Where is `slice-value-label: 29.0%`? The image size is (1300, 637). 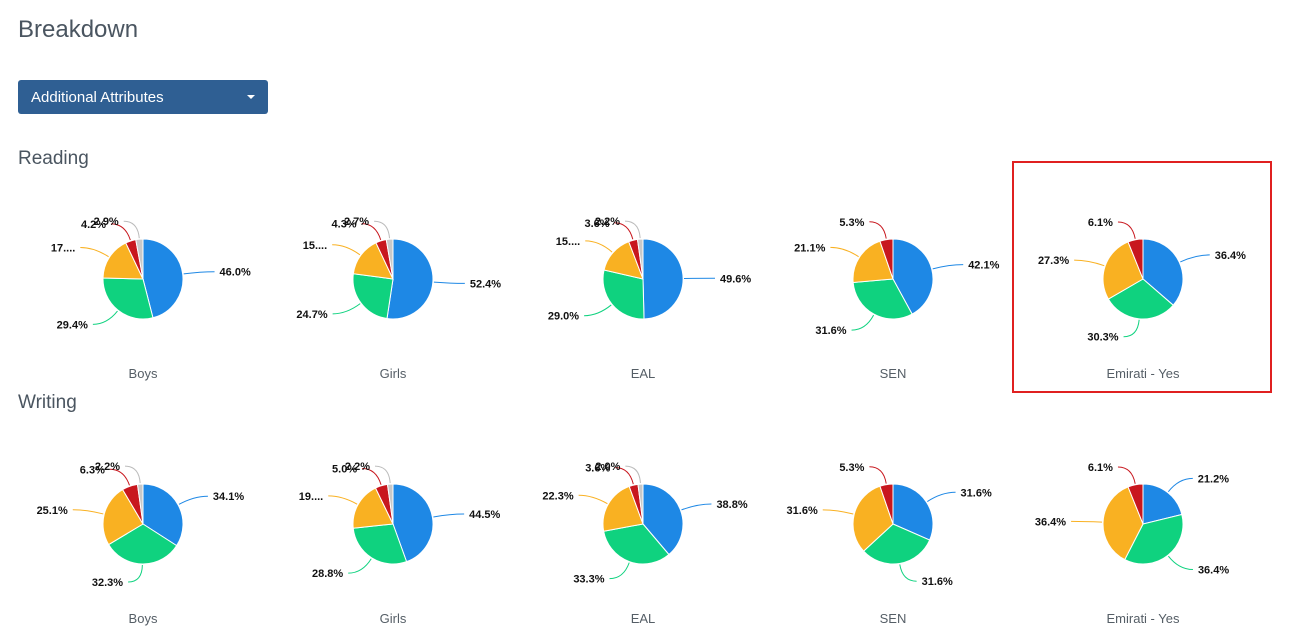
slice-value-label: 29.0% is located at coordinates (563, 317).